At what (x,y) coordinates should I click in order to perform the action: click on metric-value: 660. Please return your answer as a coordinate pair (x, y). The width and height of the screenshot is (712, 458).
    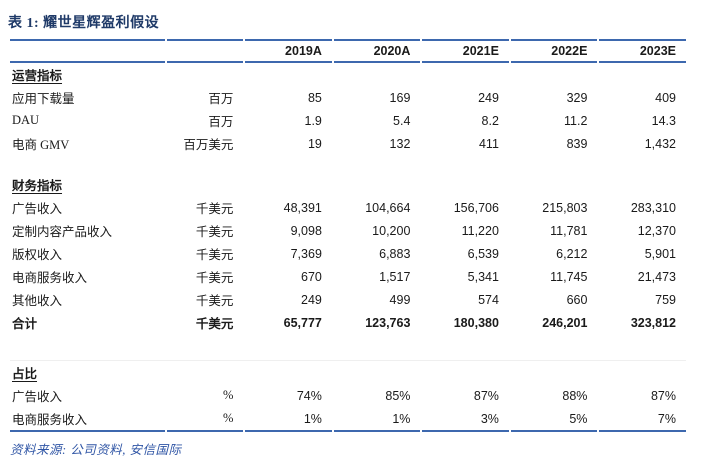
    Looking at the image, I should click on (577, 299).